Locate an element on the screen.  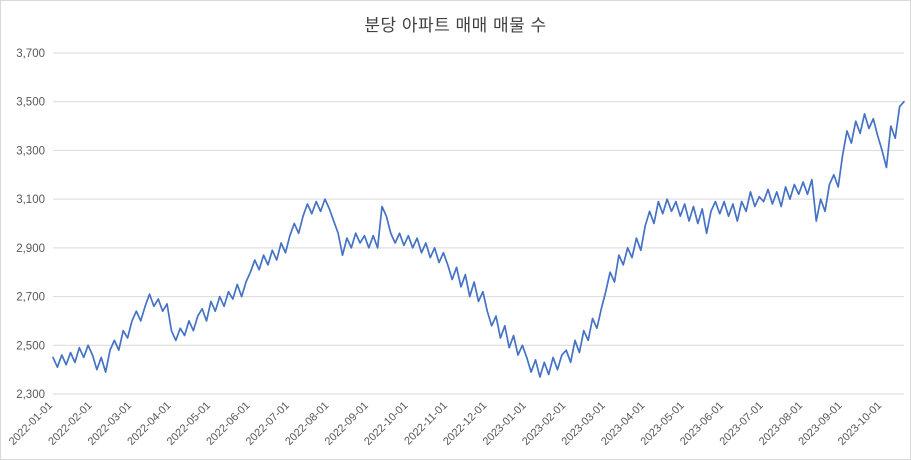
y-axis-tick-label: 2,300 is located at coordinates (30, 395).